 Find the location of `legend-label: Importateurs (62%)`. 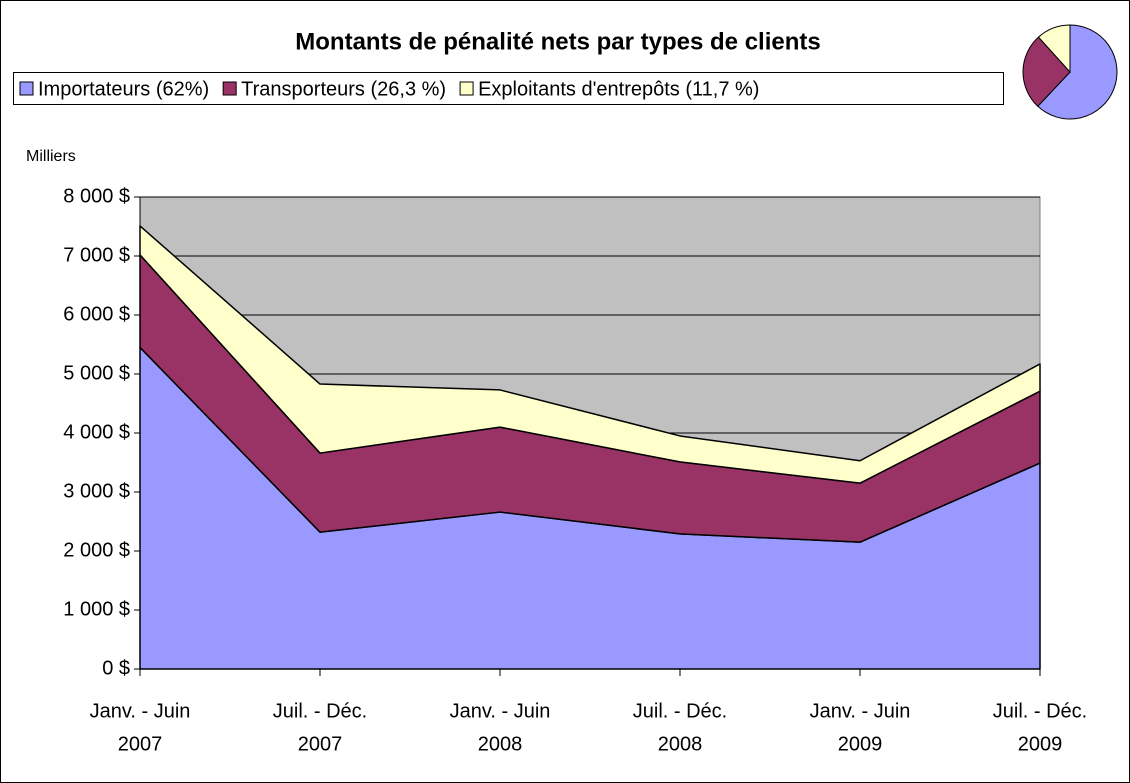

legend-label: Importateurs (62%) is located at coordinates (123, 89).